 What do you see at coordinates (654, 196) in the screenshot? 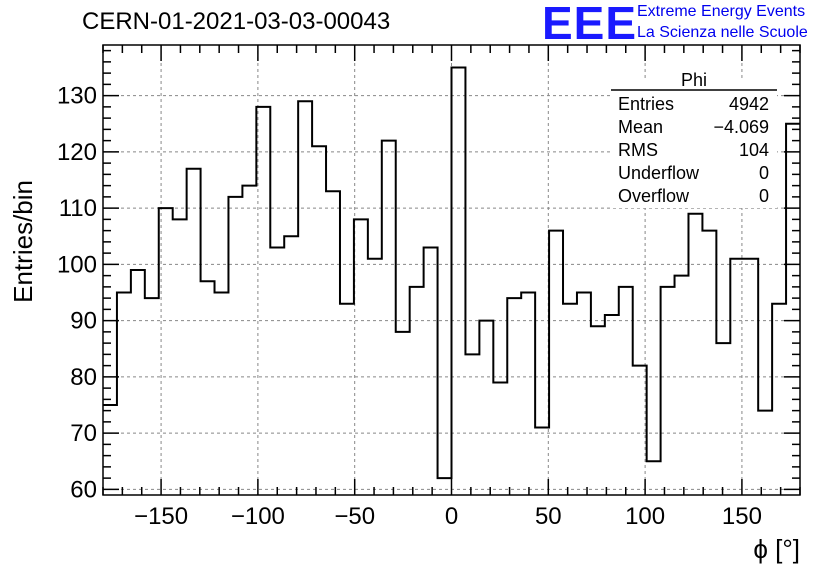
I see `stats-label: Overflow` at bounding box center [654, 196].